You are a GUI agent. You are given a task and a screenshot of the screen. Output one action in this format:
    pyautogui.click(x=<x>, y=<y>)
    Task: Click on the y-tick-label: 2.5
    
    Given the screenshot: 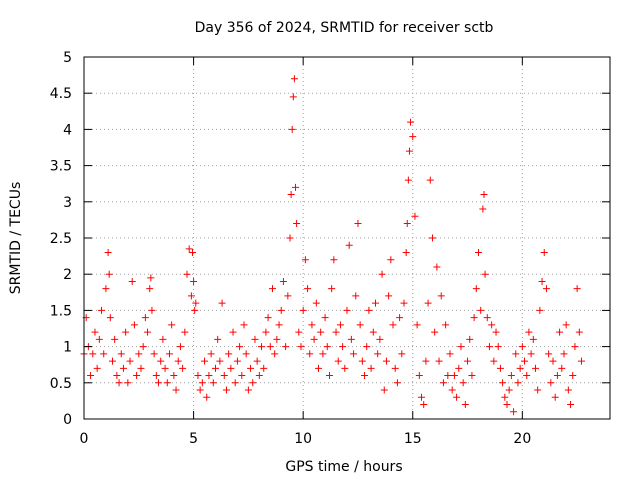 What is the action you would take?
    pyautogui.click(x=61, y=239)
    